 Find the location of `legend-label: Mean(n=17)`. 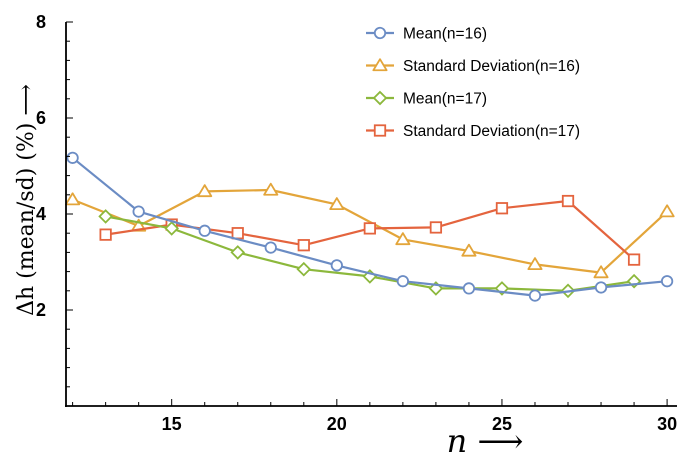

legend-label: Mean(n=17) is located at coordinates (445, 99).